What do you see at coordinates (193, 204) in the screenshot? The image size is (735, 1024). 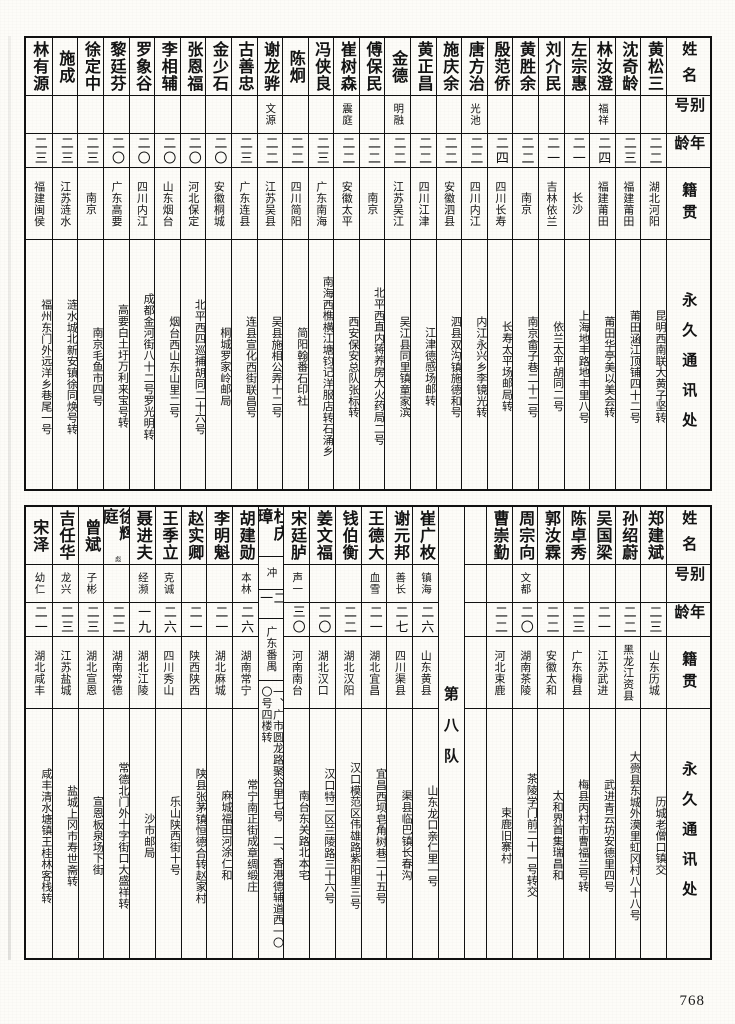 I see `entry-native-place: 河北保定` at bounding box center [193, 204].